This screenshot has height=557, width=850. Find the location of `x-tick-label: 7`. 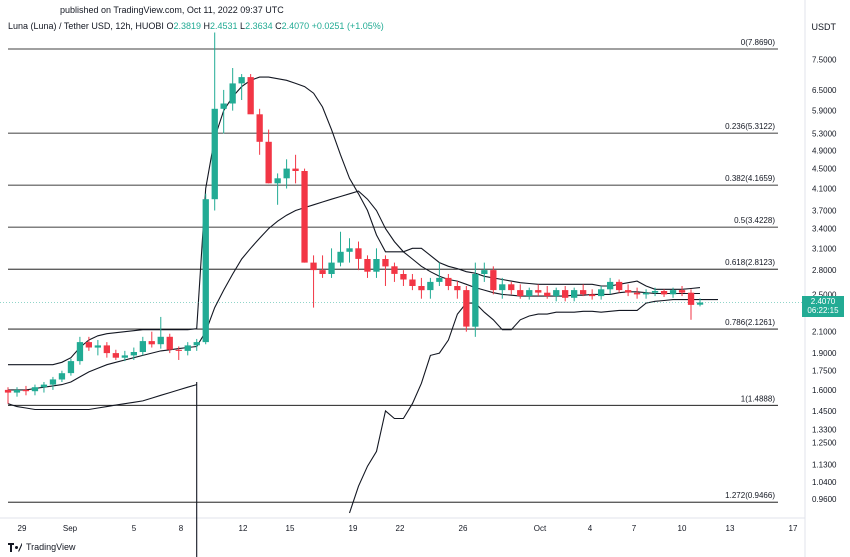

x-tick-label: 7 is located at coordinates (634, 528).